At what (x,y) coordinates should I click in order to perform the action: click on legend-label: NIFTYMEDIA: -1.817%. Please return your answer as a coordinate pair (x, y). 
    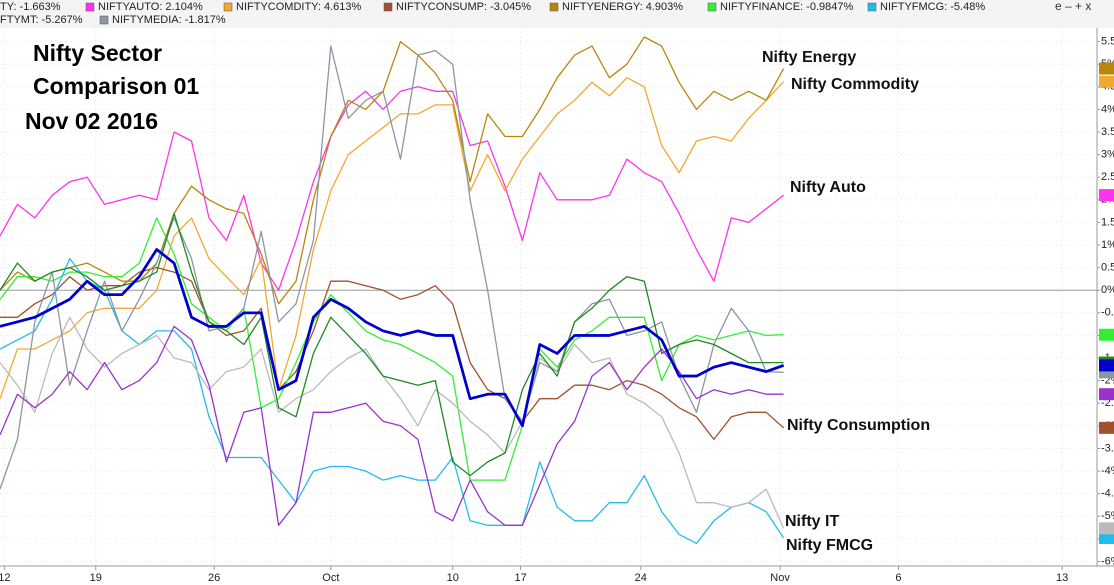
    Looking at the image, I should click on (169, 20).